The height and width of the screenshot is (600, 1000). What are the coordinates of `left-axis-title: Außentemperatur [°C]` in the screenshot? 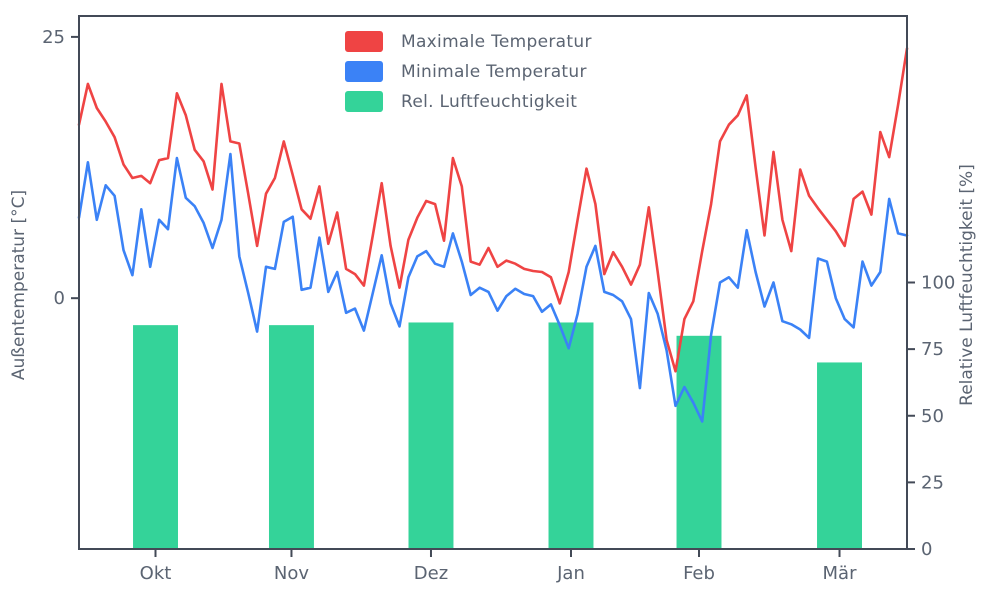 It's located at (19, 285).